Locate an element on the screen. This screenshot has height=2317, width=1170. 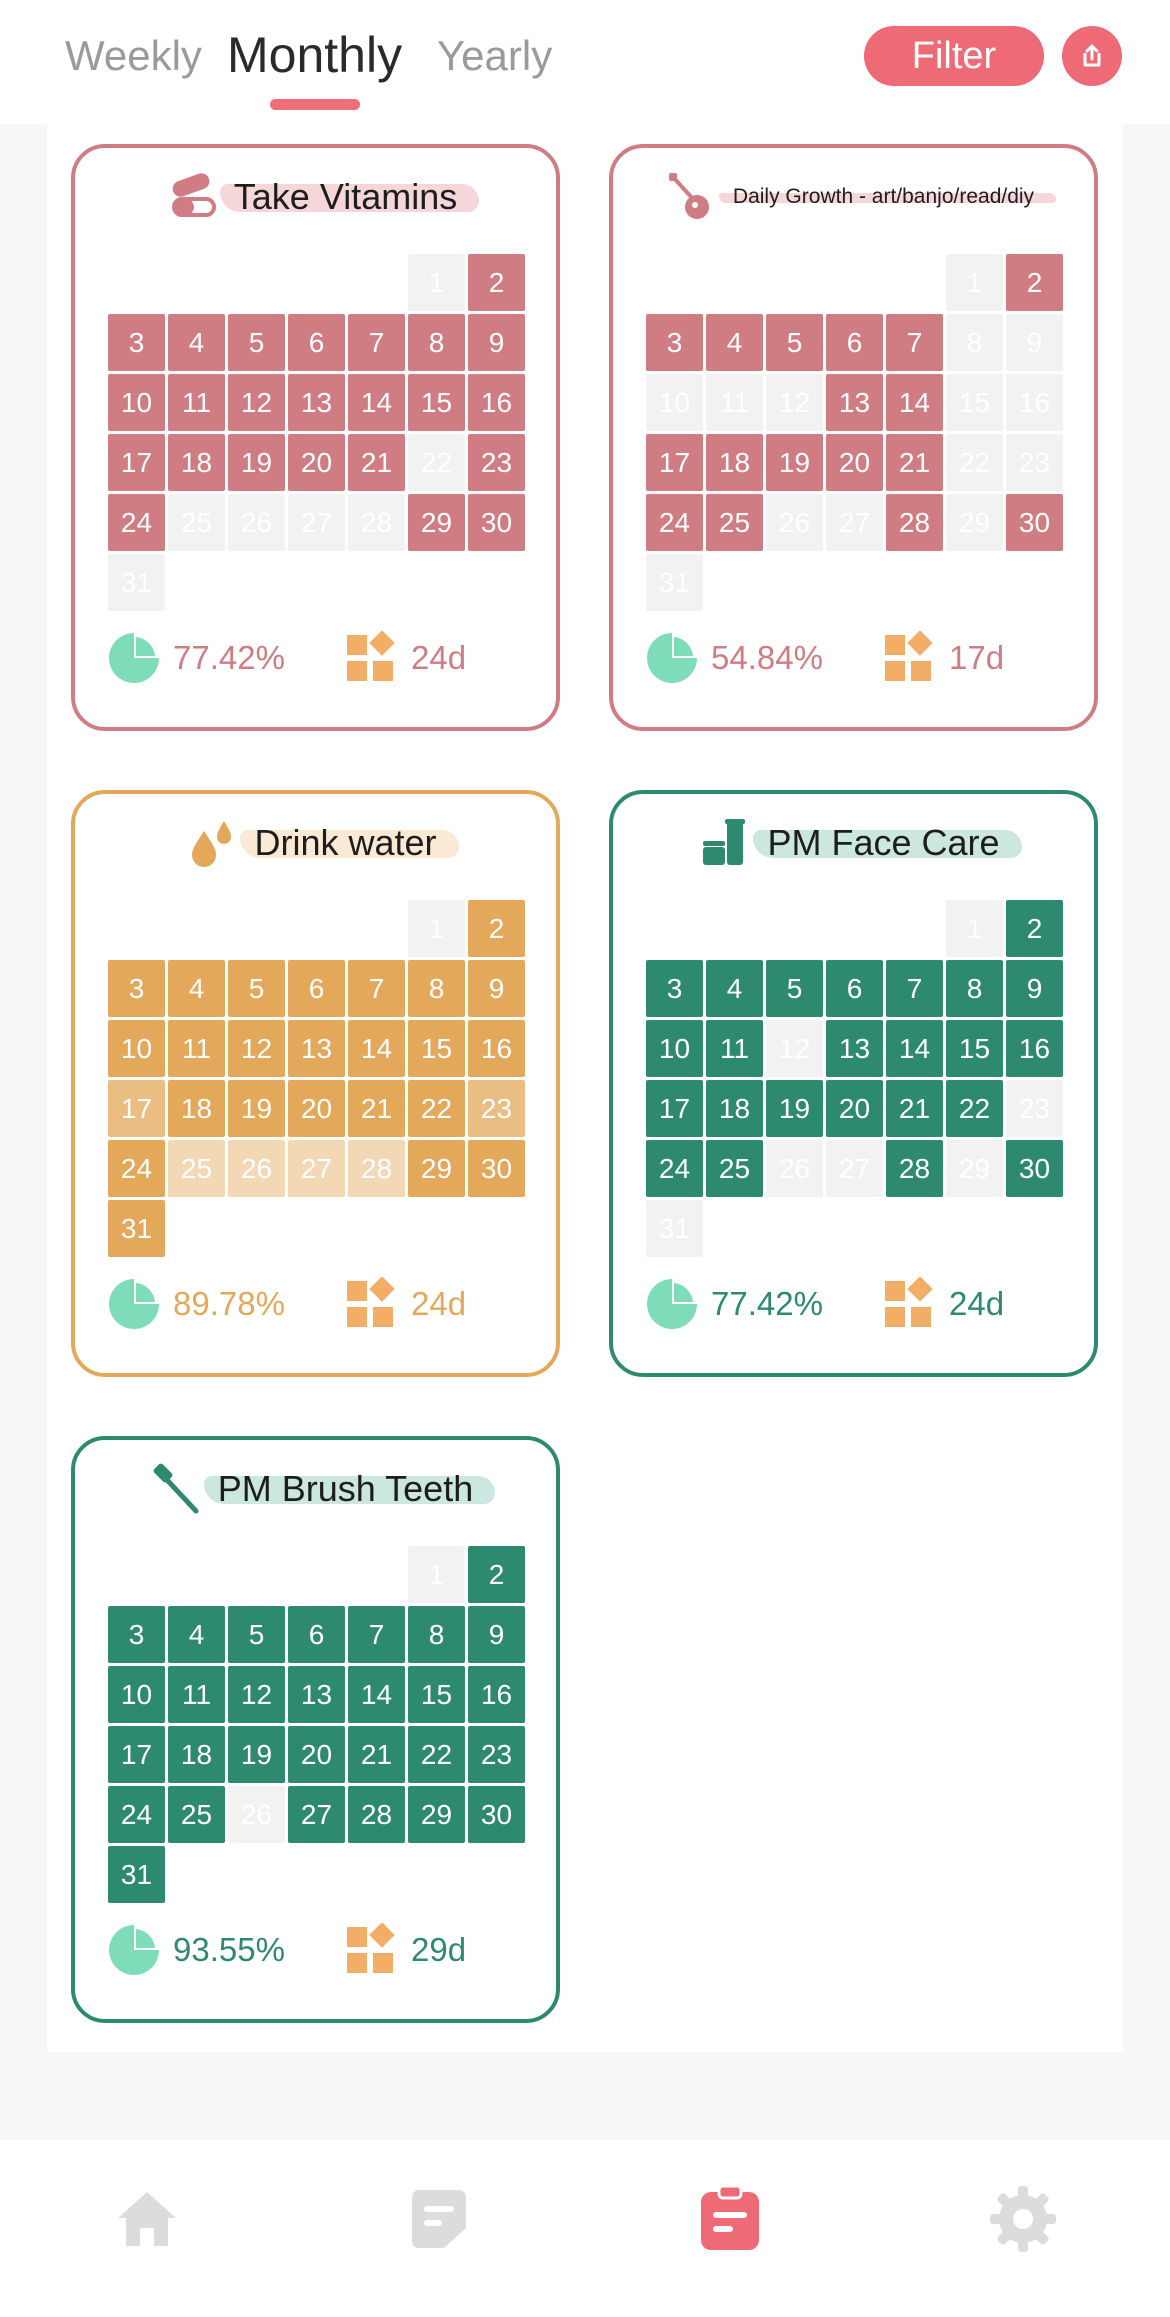
nav-settings is located at coordinates (1023, 2219).